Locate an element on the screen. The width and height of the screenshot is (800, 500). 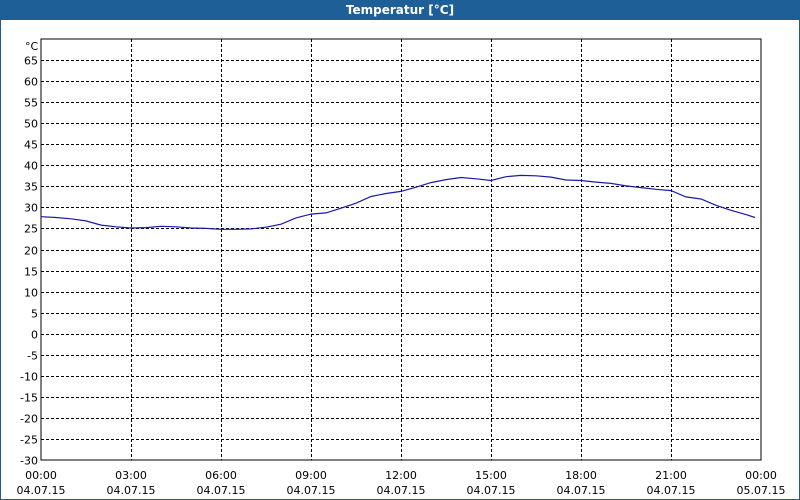
y-tick-label: 20 is located at coordinates (31, 251).